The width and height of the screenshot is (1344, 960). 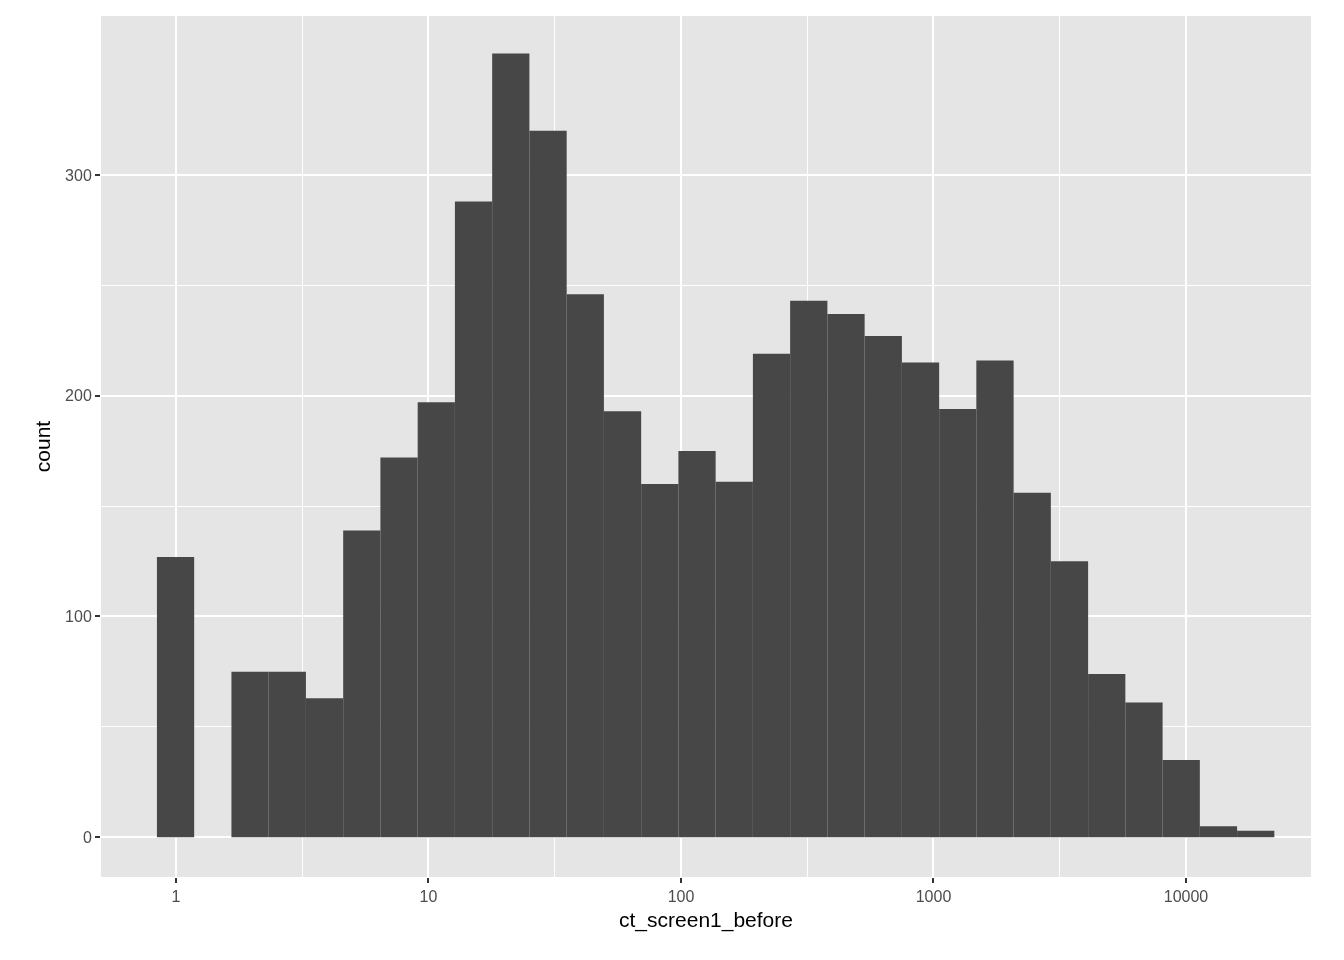 What do you see at coordinates (428, 897) in the screenshot?
I see `x-tick-label: 10` at bounding box center [428, 897].